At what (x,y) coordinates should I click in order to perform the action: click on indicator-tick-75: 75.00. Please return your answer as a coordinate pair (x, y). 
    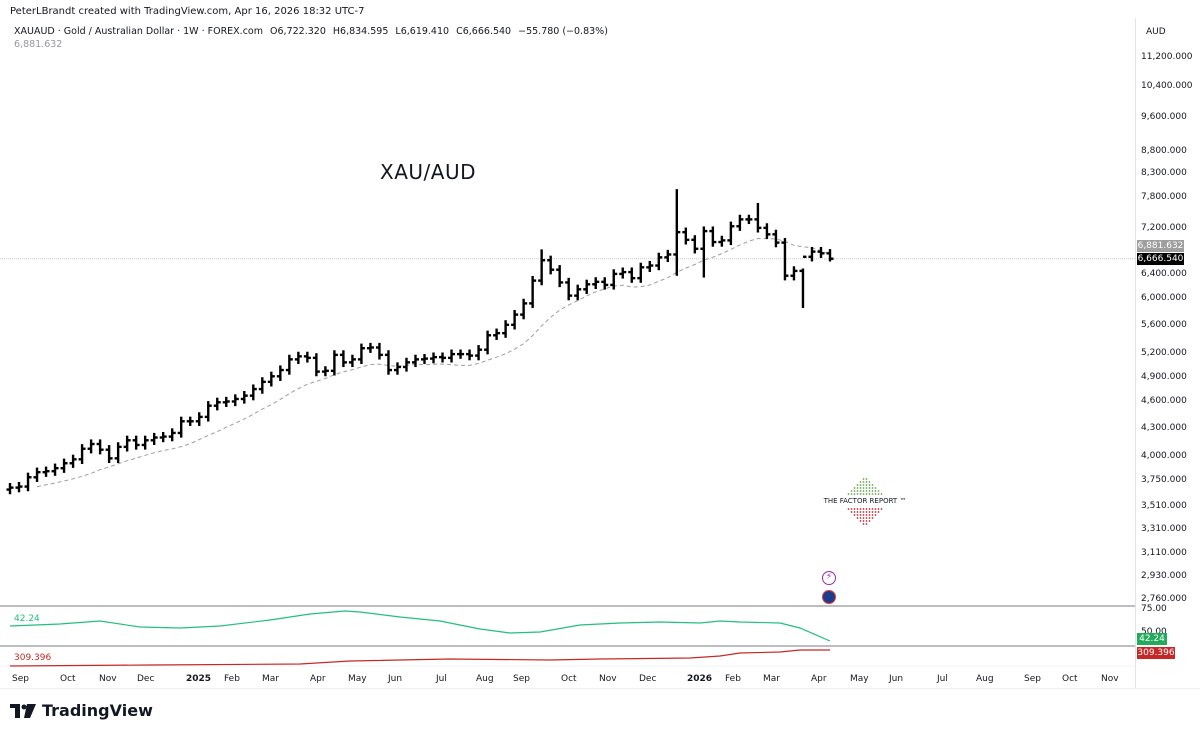
    Looking at the image, I should click on (1154, 609).